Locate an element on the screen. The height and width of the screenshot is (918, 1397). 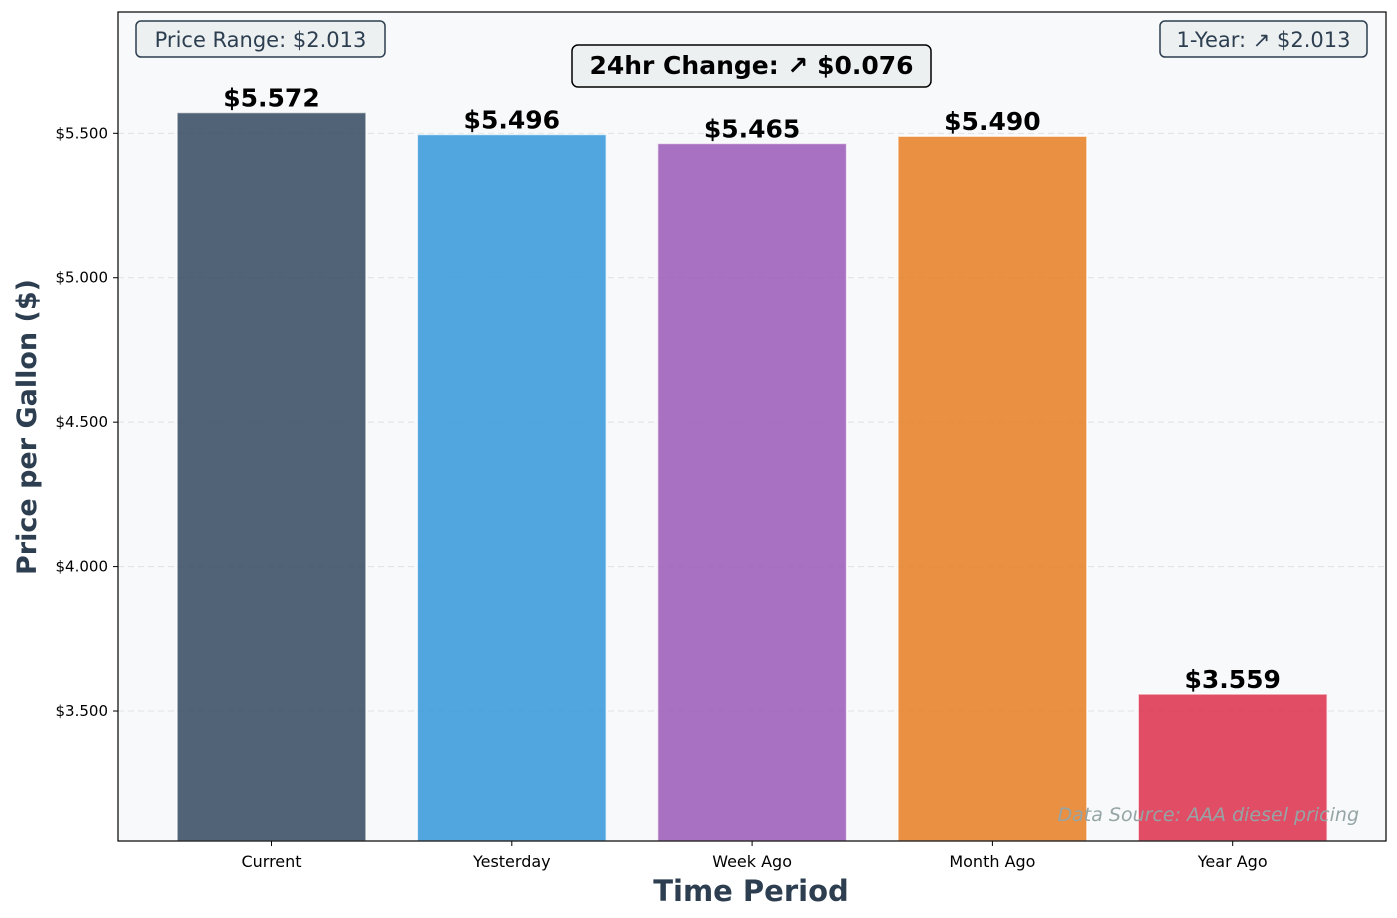
x-tick-label: Month Ago is located at coordinates (992, 861).